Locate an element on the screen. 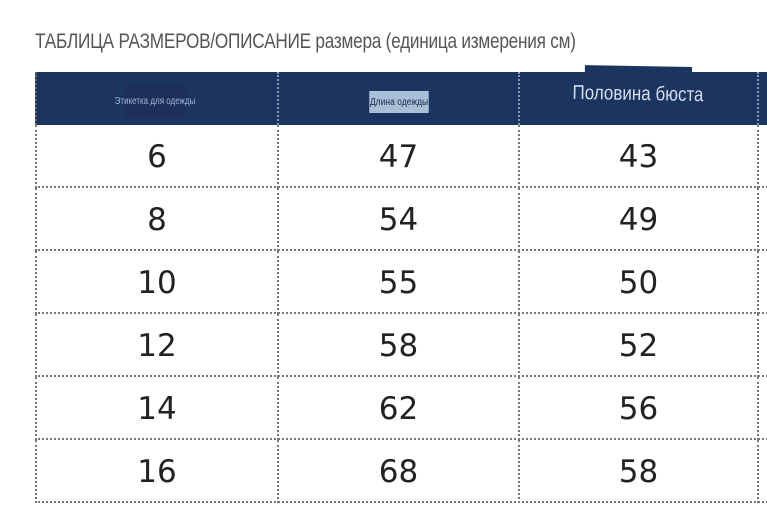  table-row: 6 47 43 is located at coordinates (401, 156).